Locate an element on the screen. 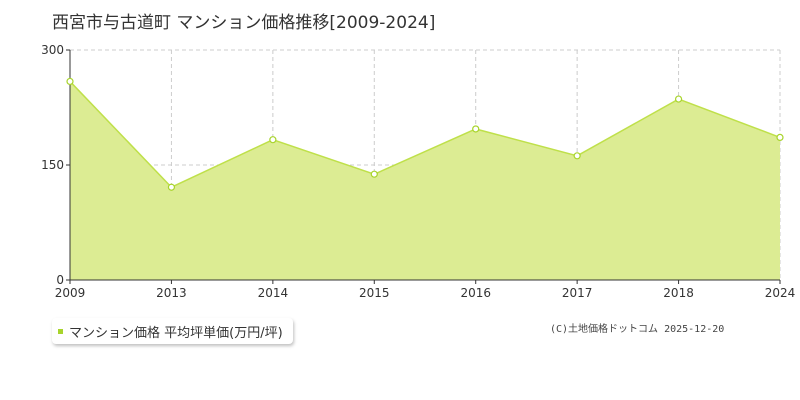  x-tick-label-2013: 2013 is located at coordinates (171, 293).